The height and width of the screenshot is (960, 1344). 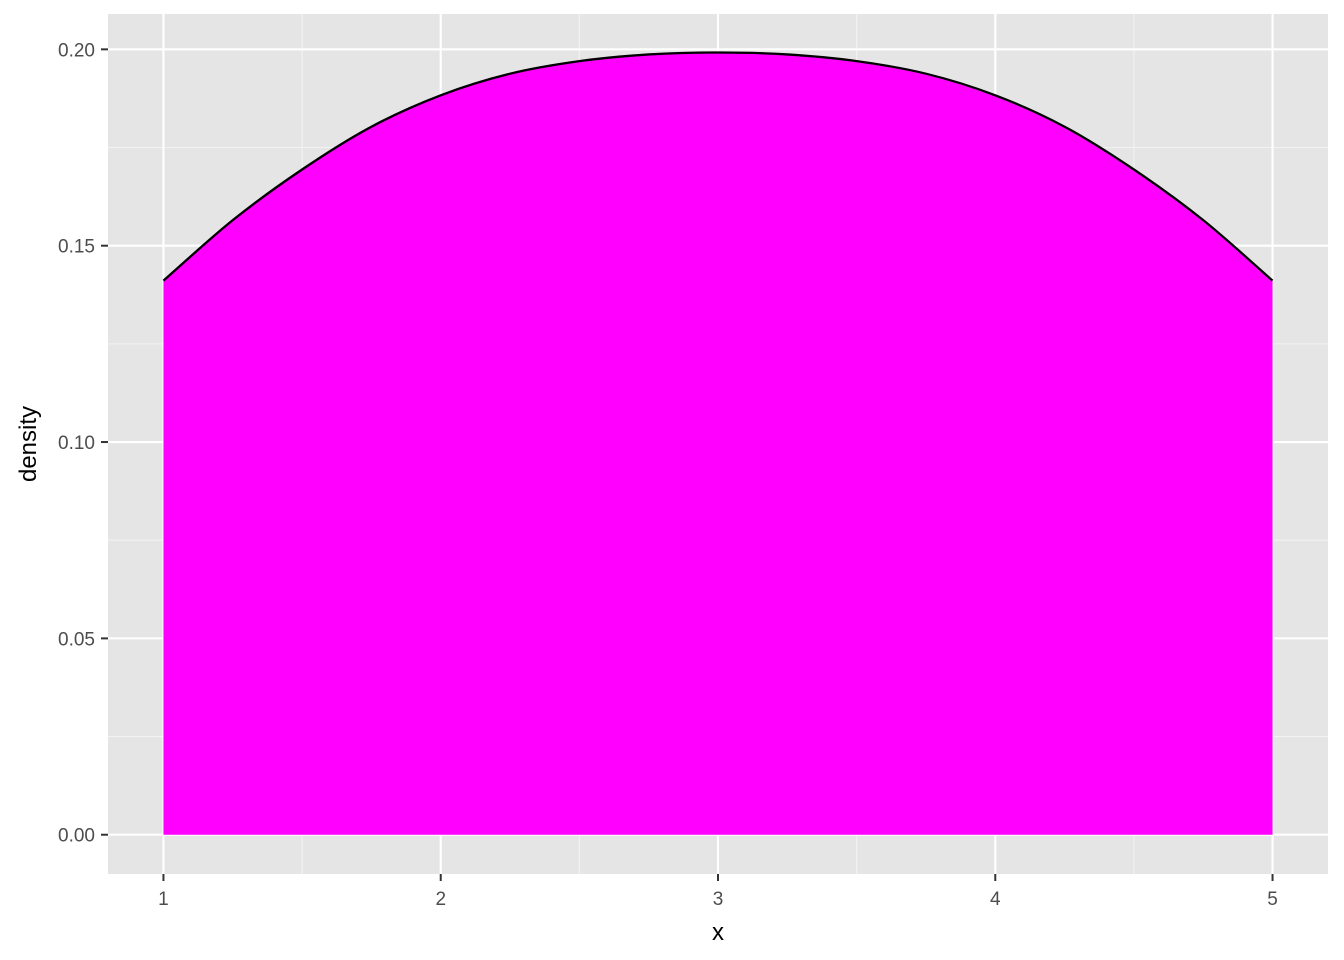 What do you see at coordinates (76, 247) in the screenshot?
I see `y-tick-label: 0.15` at bounding box center [76, 247].